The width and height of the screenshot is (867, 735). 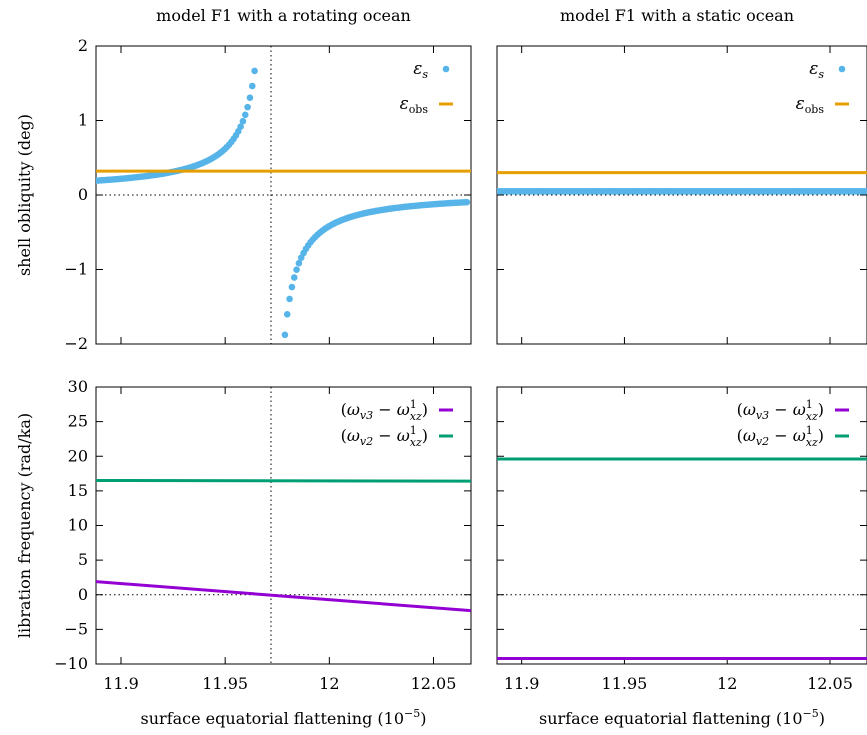 I want to click on y-tick-label: −2, so click(x=76, y=343).